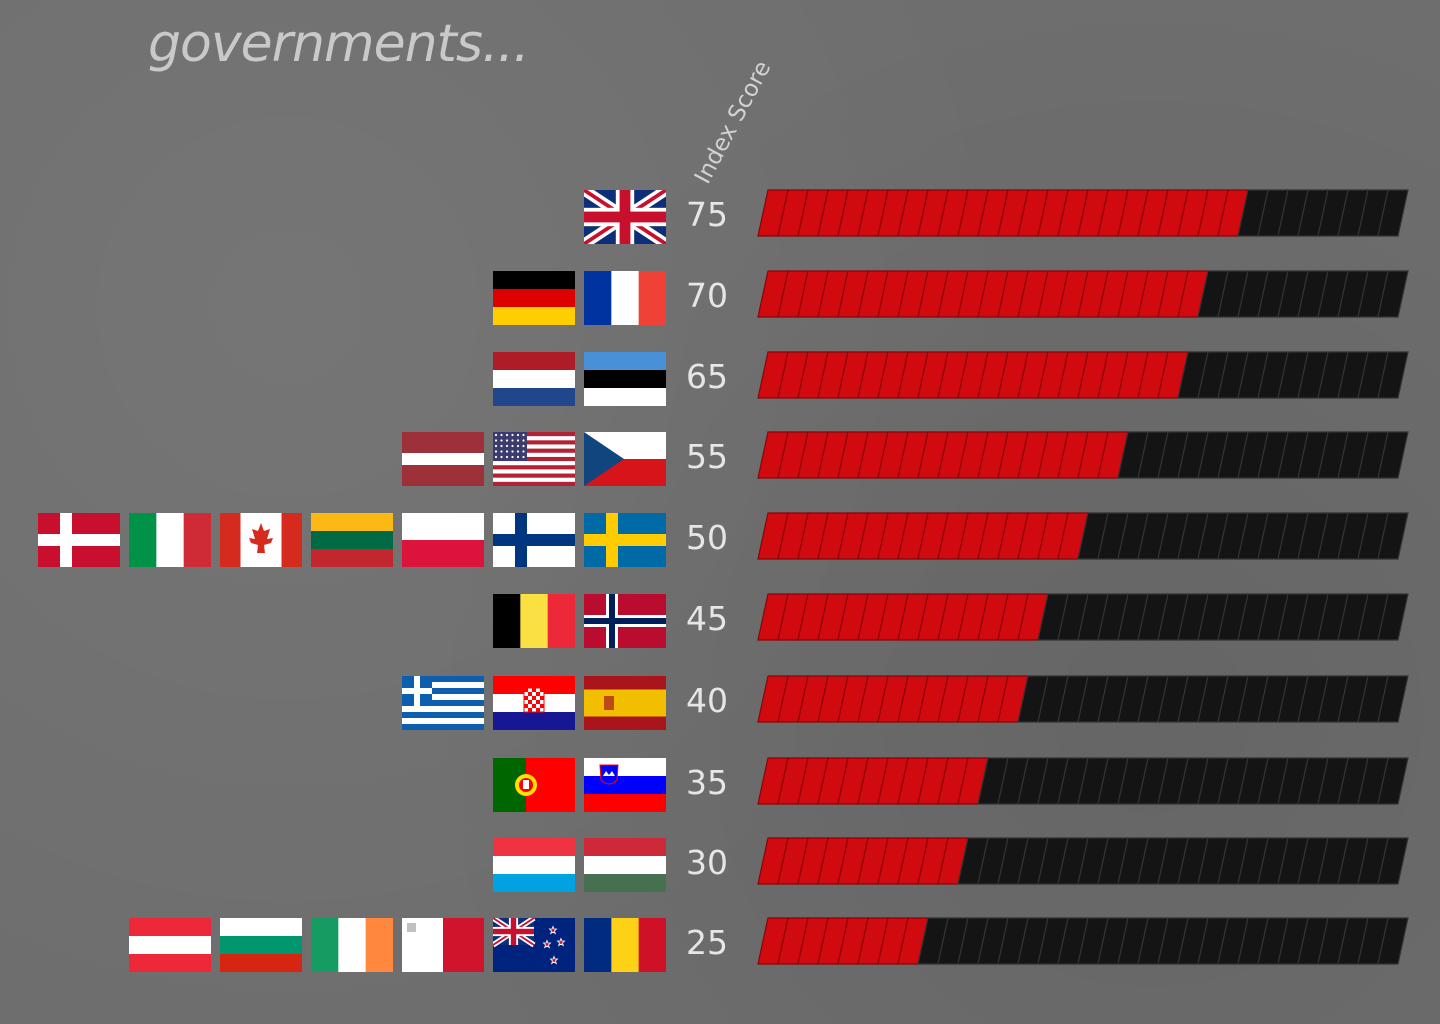 Image resolution: width=1440 pixels, height=1024 pixels. I want to click on lv-flag-icon, so click(443, 459).